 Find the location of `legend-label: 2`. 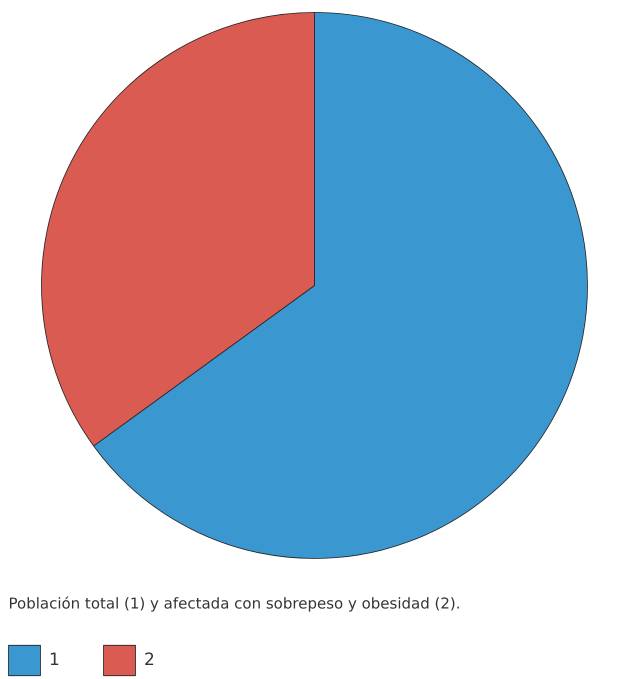

legend-label: 2 is located at coordinates (150, 660).